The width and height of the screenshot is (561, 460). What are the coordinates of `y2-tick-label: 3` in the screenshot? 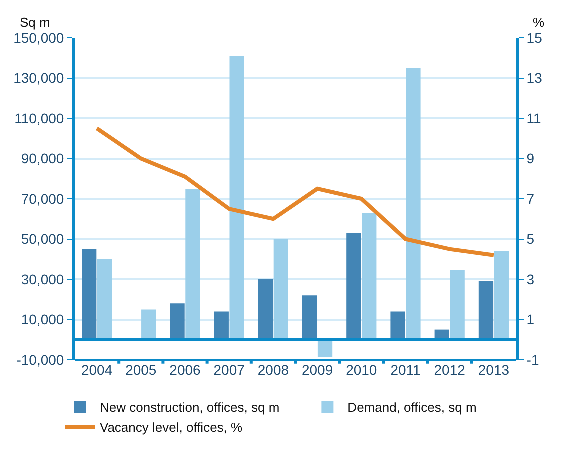 It's located at (530, 279).